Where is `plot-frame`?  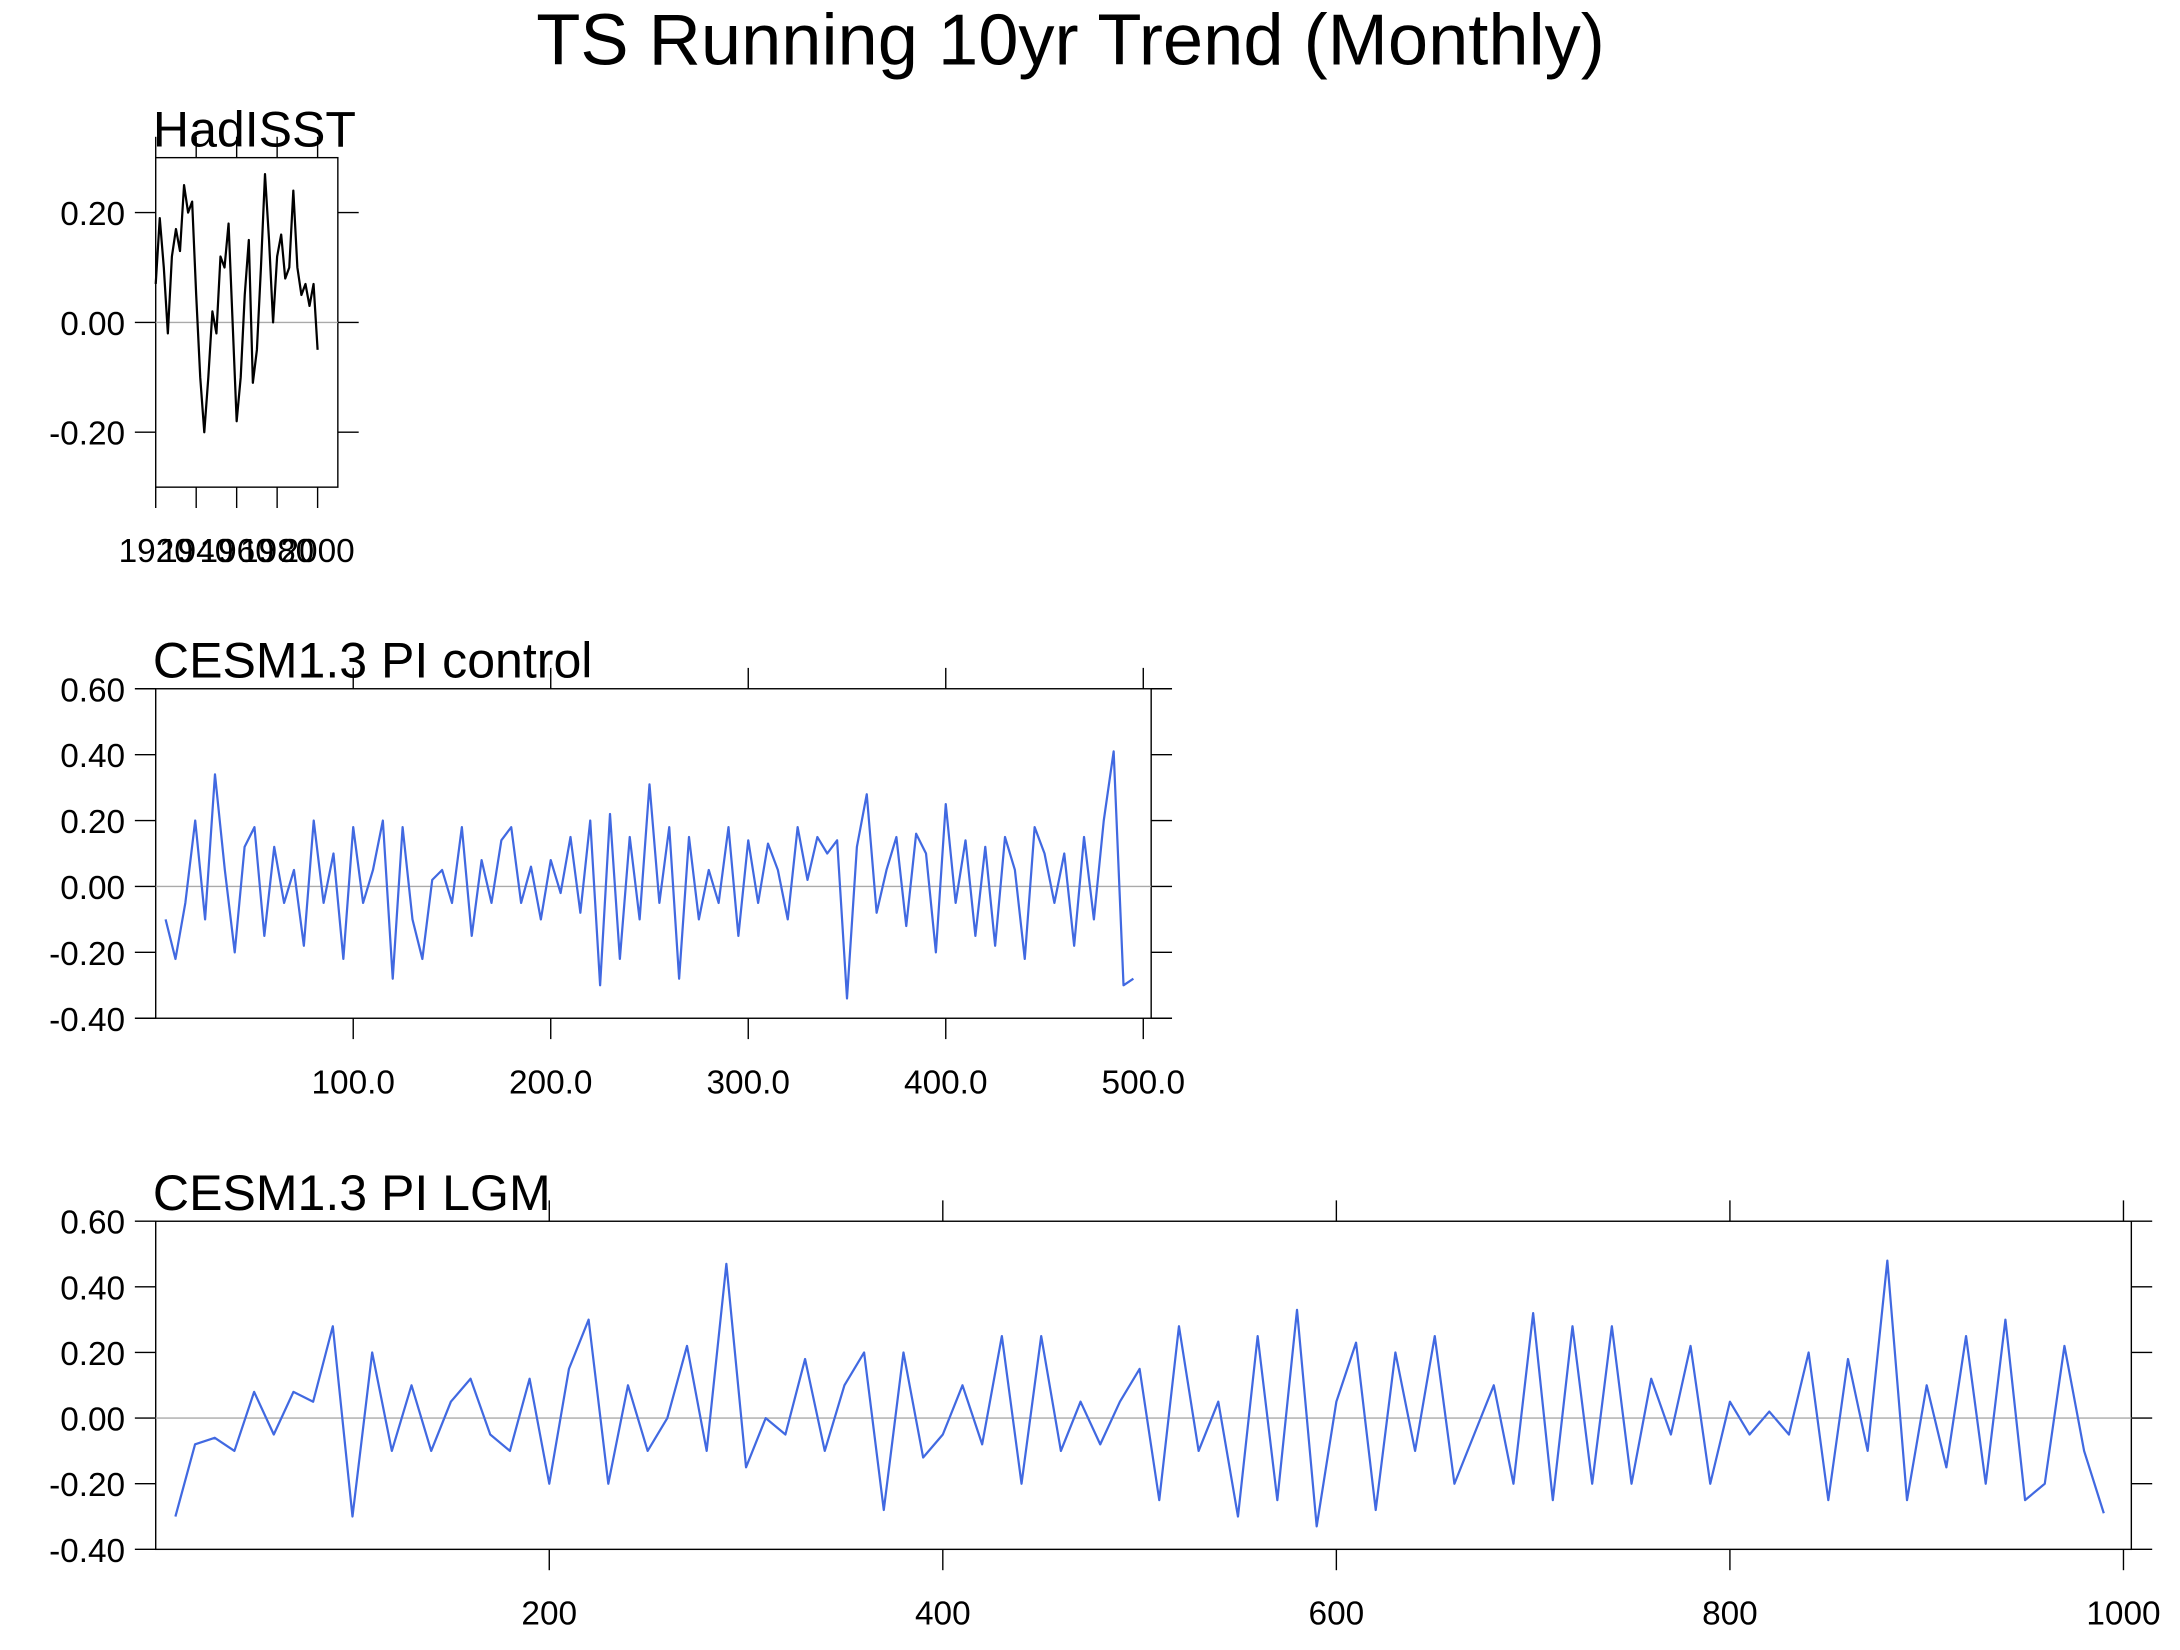 plot-frame is located at coordinates (653, 853).